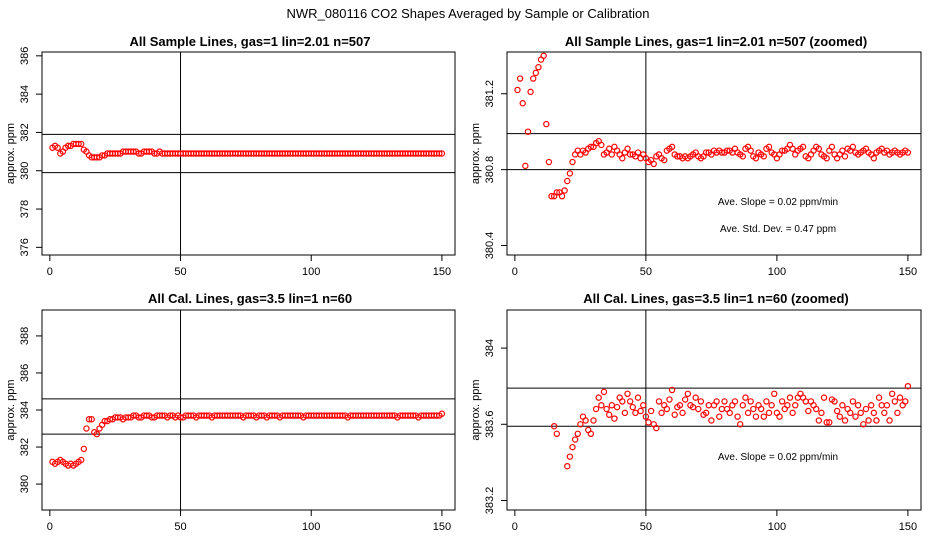 The height and width of the screenshot is (540, 936). I want to click on y-tick-label: 380.4, so click(490, 246).